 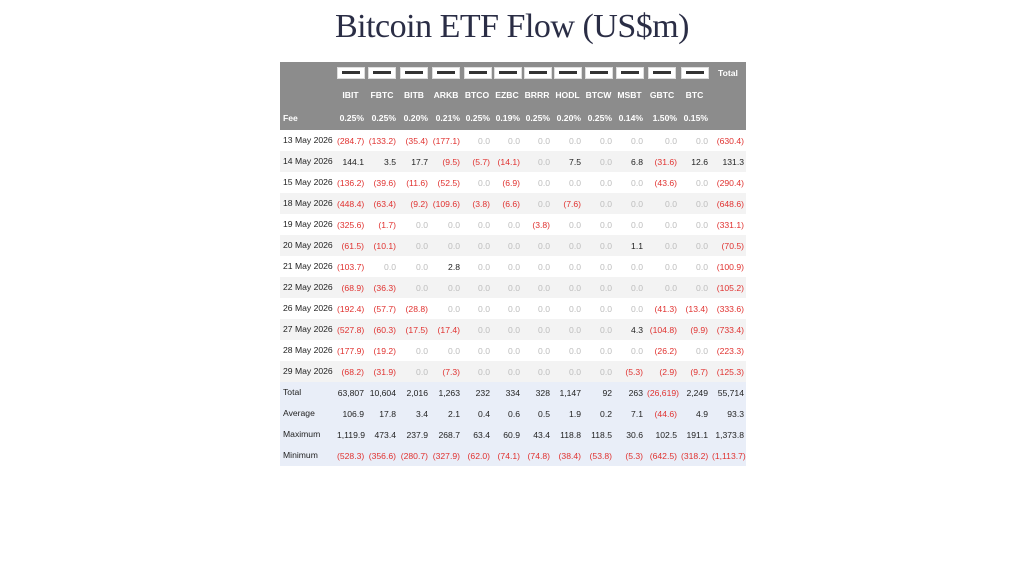 What do you see at coordinates (350, 371) in the screenshot?
I see `flow-cell: (68.2)` at bounding box center [350, 371].